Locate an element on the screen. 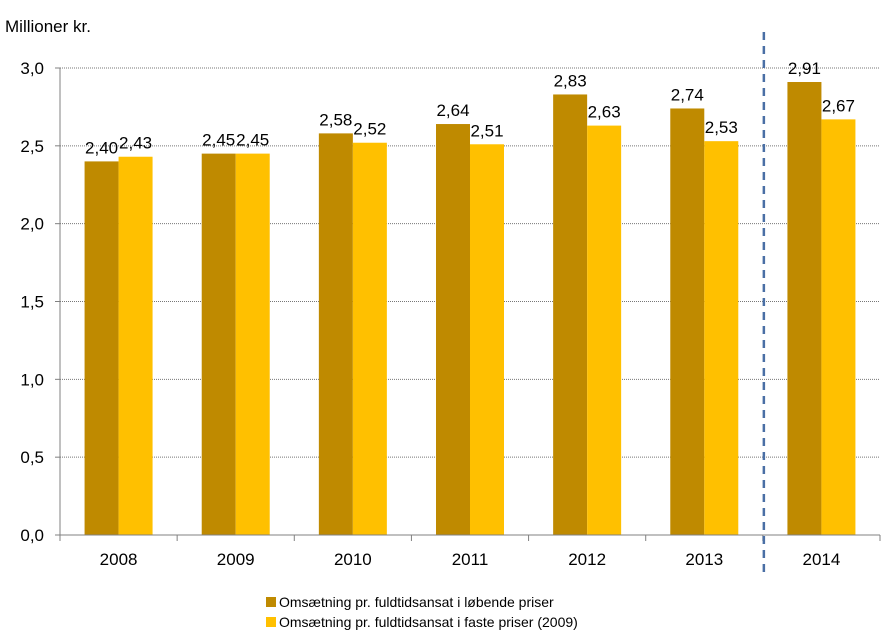 The width and height of the screenshot is (890, 637). y-tick-label: 0,5 is located at coordinates (32, 457).